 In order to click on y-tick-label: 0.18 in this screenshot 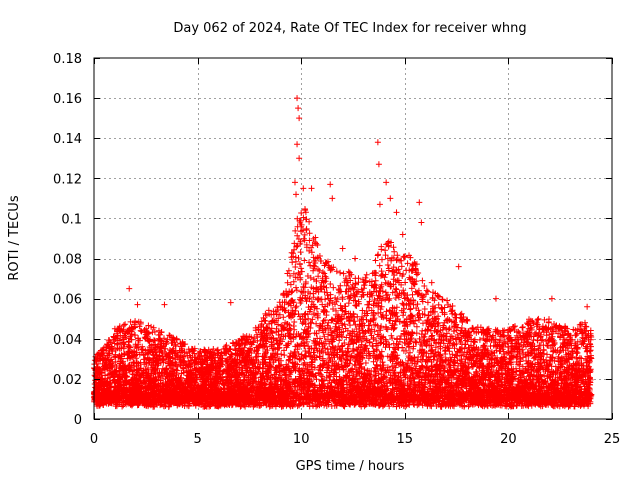, I will do `click(67, 59)`.